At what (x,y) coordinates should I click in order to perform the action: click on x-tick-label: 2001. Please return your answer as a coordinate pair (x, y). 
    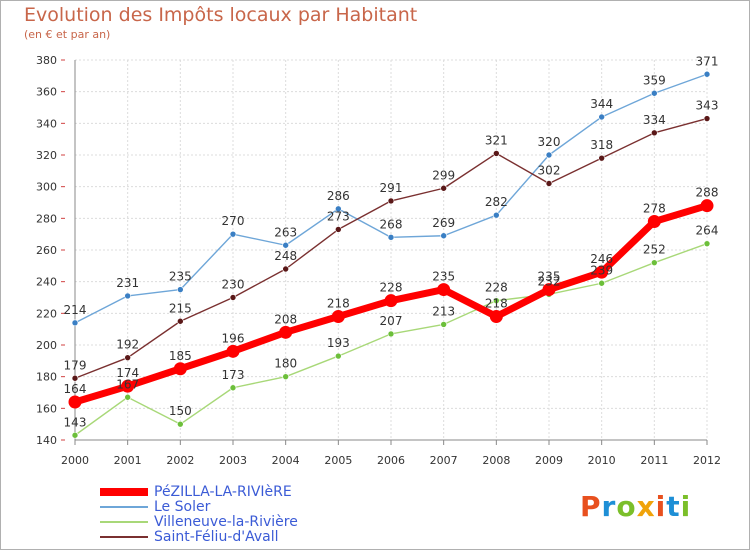
    Looking at the image, I should click on (128, 460).